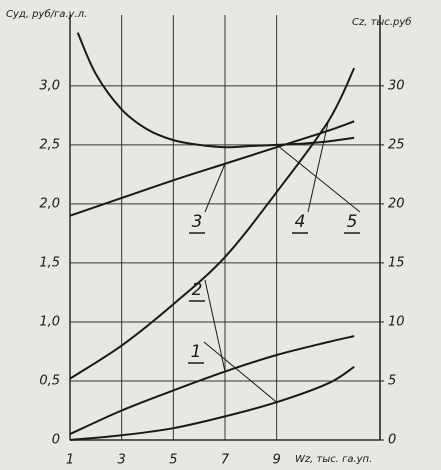 Image resolution: width=441 pixels, height=470 pixels. What do you see at coordinates (197, 222) in the screenshot?
I see `series-label: 3` at bounding box center [197, 222].